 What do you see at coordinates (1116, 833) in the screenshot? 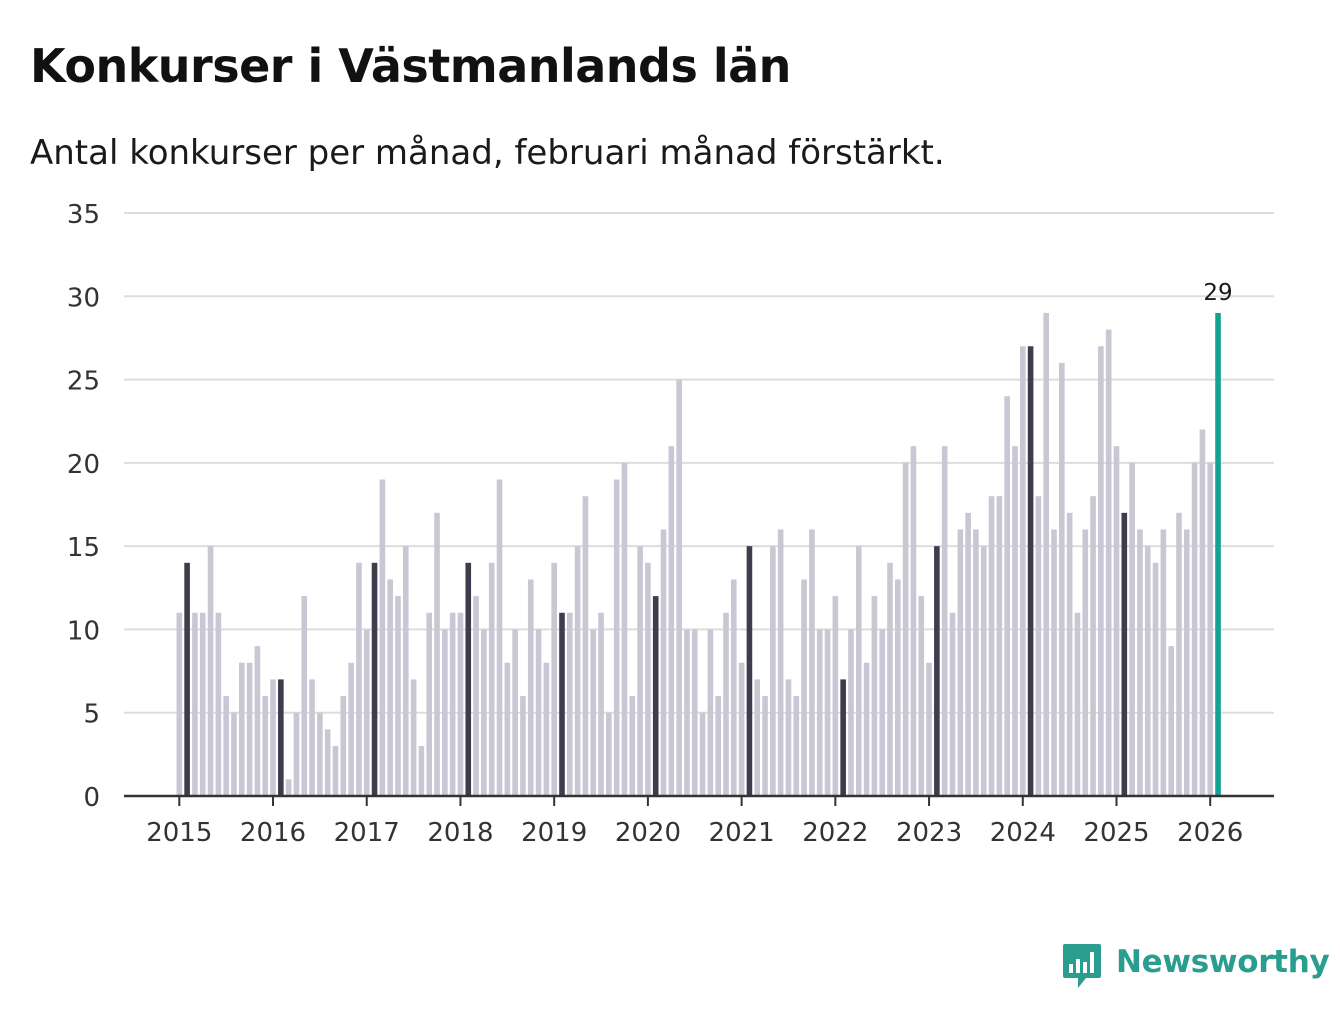
I see `x-tick-label: 2025` at bounding box center [1116, 833].